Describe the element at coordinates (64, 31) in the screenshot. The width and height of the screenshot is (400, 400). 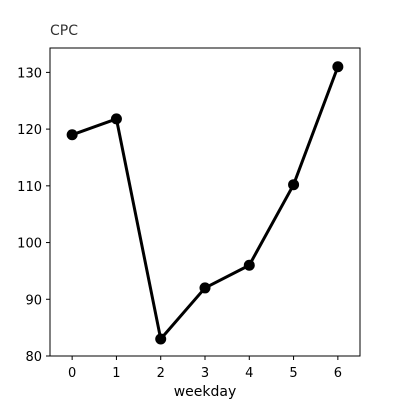
I see `chart-title: CPC` at that location.